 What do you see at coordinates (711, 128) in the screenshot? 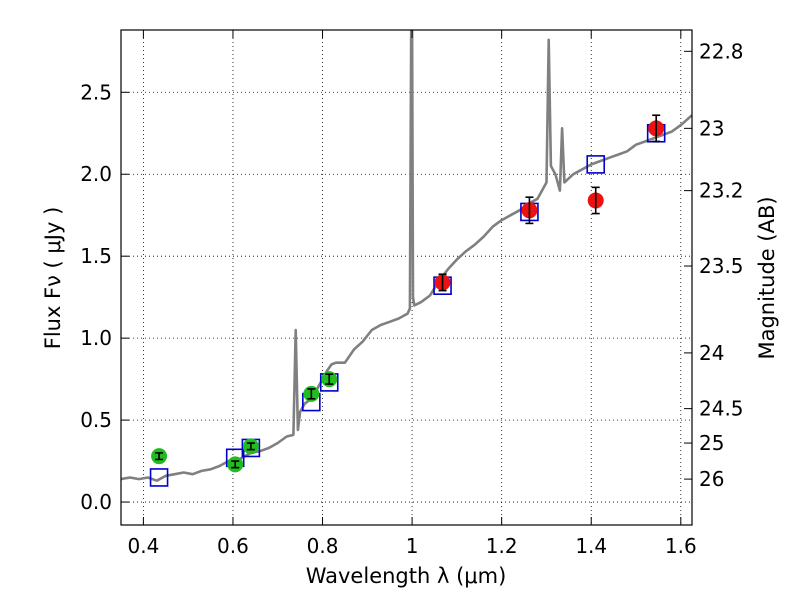
I see `right-tick-label: 23` at bounding box center [711, 128].